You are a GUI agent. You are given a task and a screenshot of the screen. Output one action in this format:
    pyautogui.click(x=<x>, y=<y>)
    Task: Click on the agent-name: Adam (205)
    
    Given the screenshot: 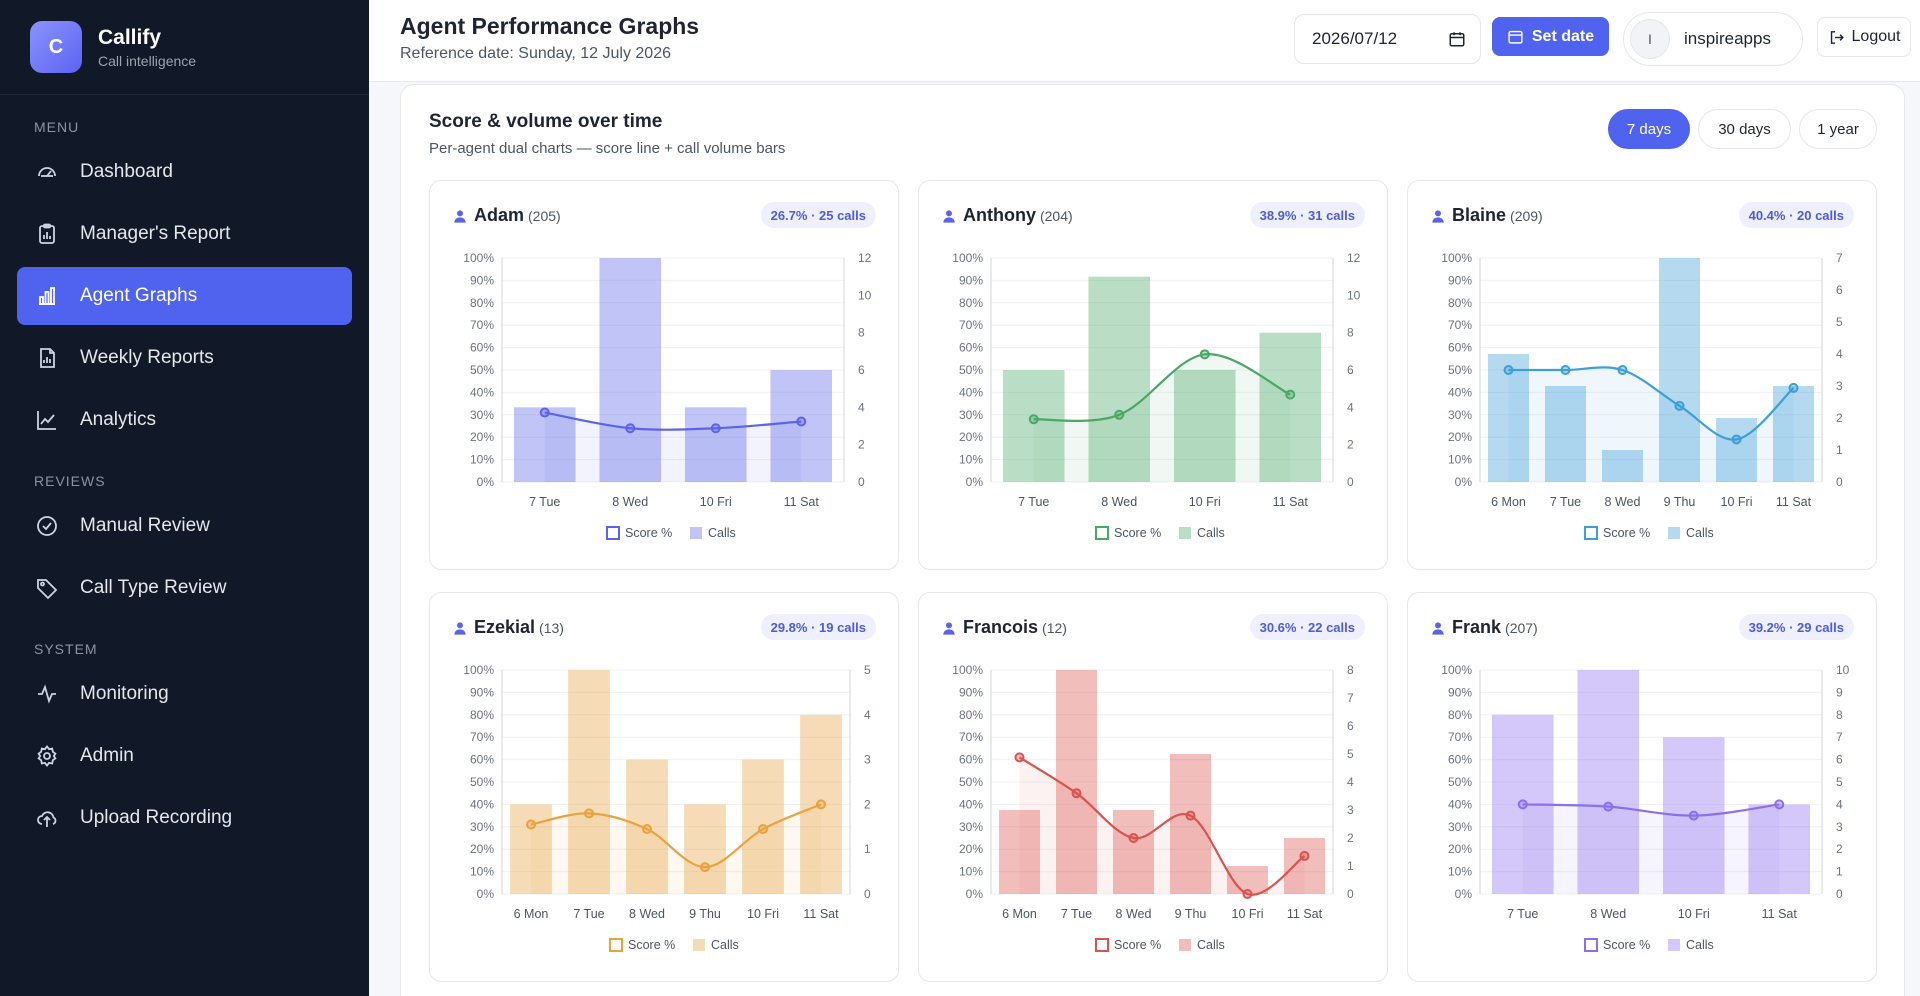 What is the action you would take?
    pyautogui.click(x=506, y=215)
    